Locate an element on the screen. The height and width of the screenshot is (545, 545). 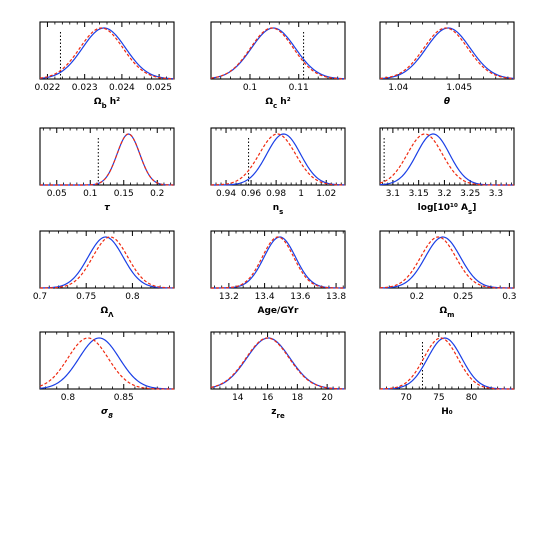
tick-label: 13.8 is located at coordinates (336, 297).